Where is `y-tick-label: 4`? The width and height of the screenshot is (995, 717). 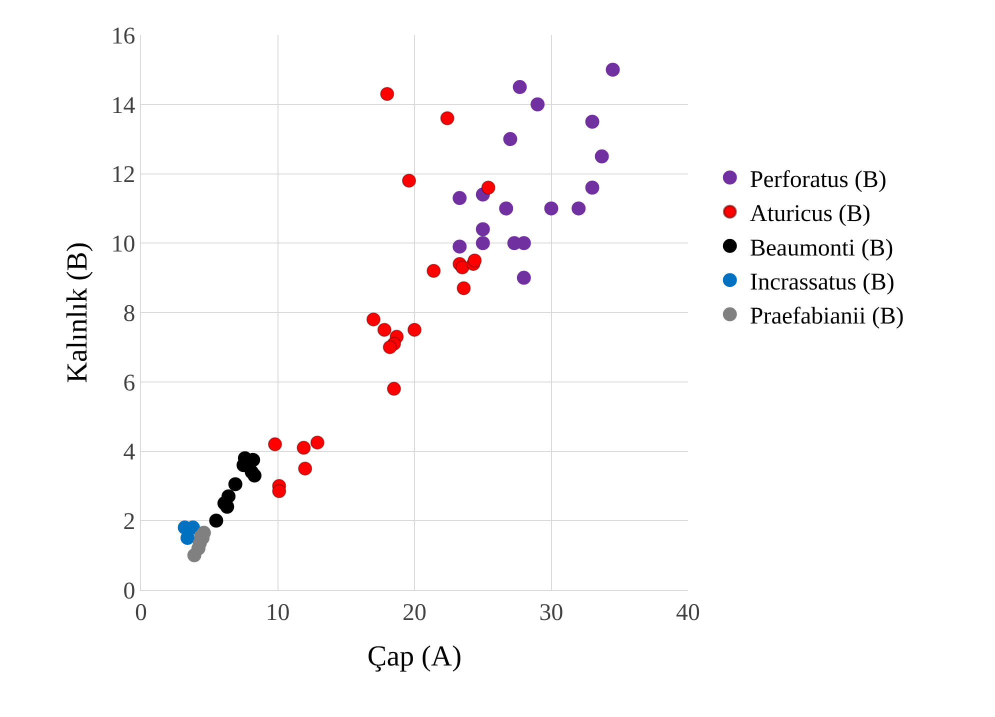 y-tick-label: 4 is located at coordinates (129, 453).